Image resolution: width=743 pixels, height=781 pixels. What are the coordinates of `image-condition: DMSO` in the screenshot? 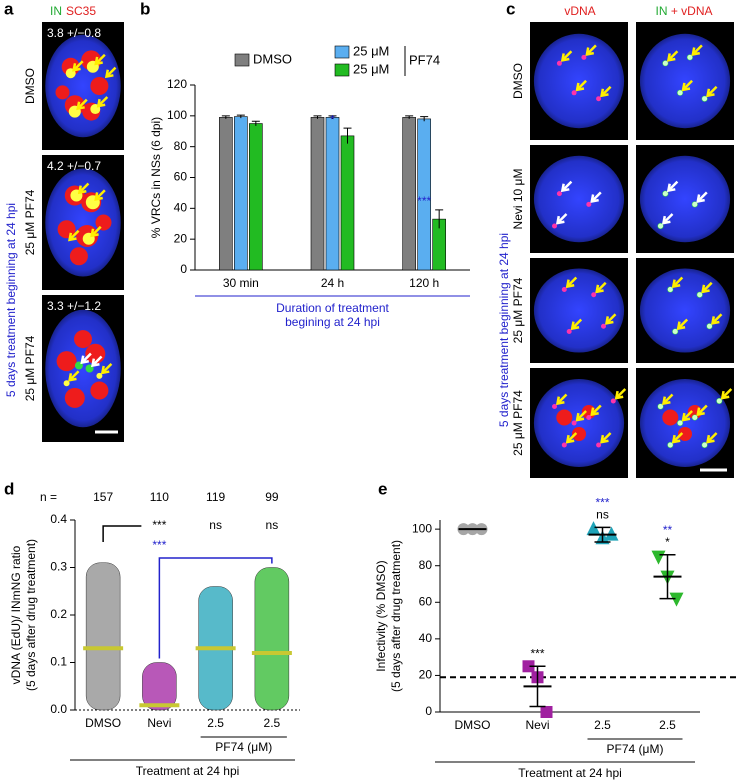 It's located at (30, 86).